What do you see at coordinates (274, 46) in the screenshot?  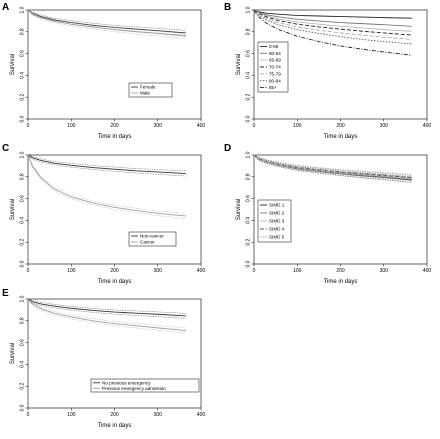 I see `legend-label: 0-59` at bounding box center [274, 46].